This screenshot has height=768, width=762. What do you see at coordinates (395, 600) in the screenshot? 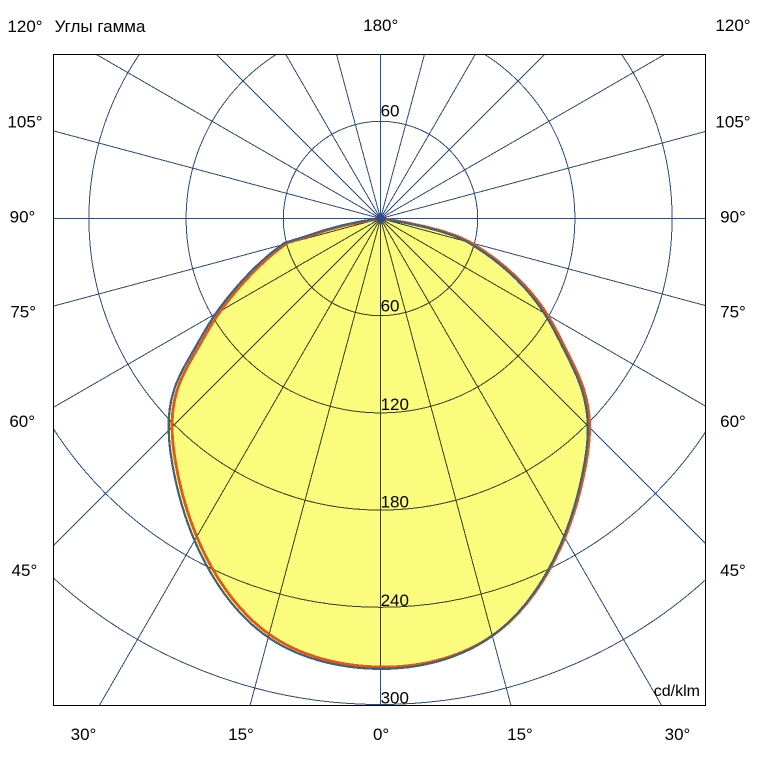
I see `svg-text: 240` at bounding box center [395, 600].